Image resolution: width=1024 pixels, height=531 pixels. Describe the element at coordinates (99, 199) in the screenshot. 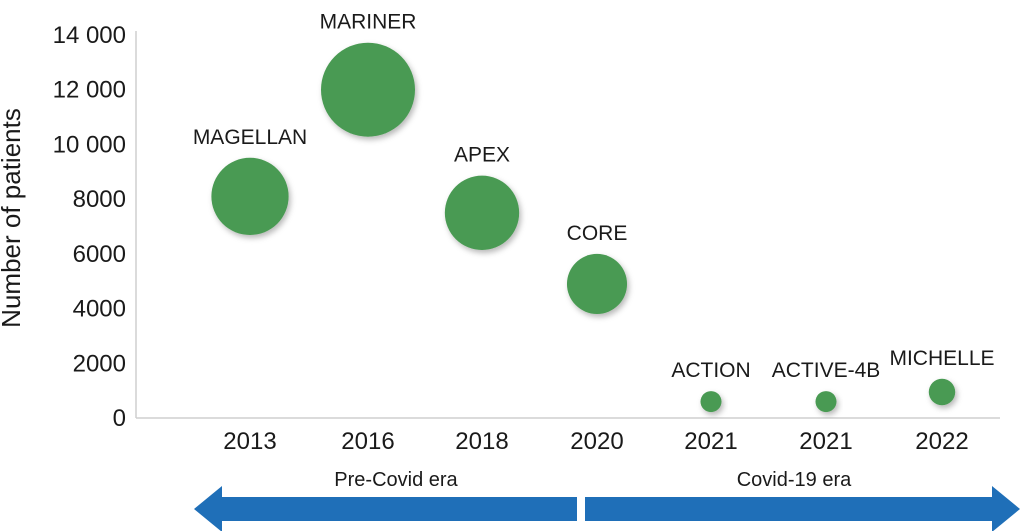

I see `y-tick-label: 8000` at that location.